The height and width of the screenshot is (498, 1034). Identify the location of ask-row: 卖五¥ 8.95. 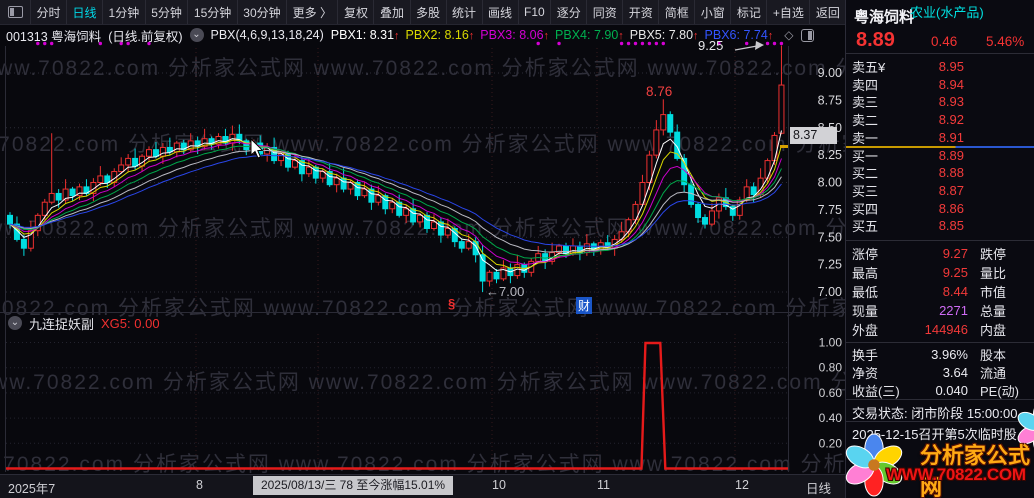
(908, 66).